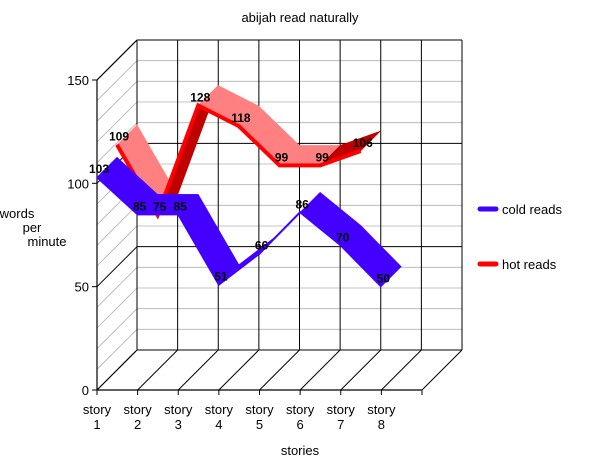 This screenshot has width=600, height=463. I want to click on data-label: 109, so click(119, 137).